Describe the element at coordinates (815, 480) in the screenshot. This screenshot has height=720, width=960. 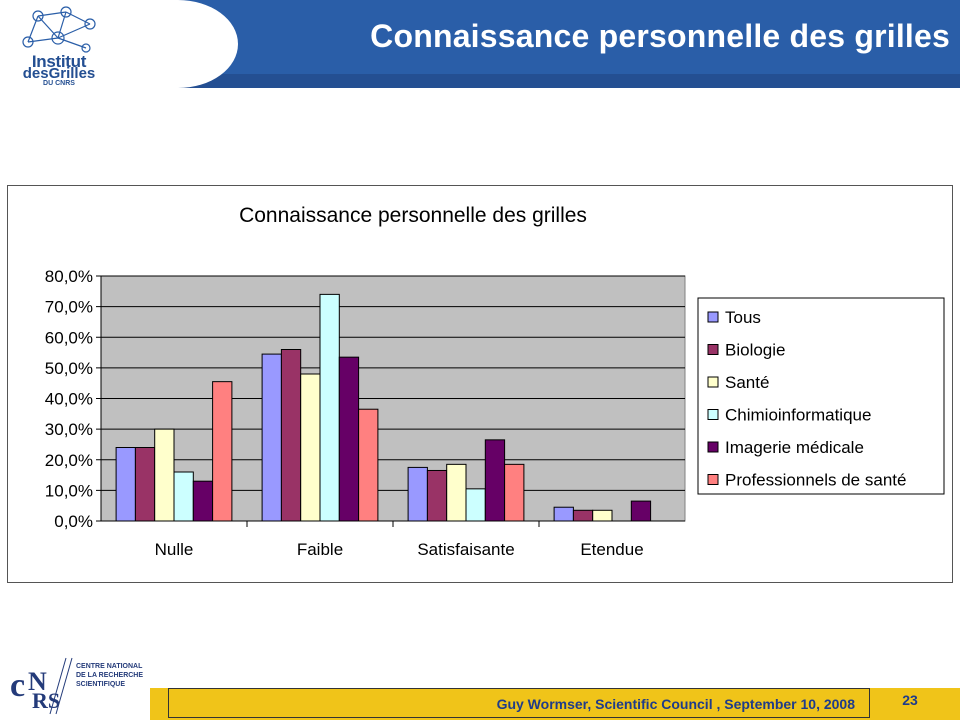
I see `legend-label: Professionnels de santé` at that location.